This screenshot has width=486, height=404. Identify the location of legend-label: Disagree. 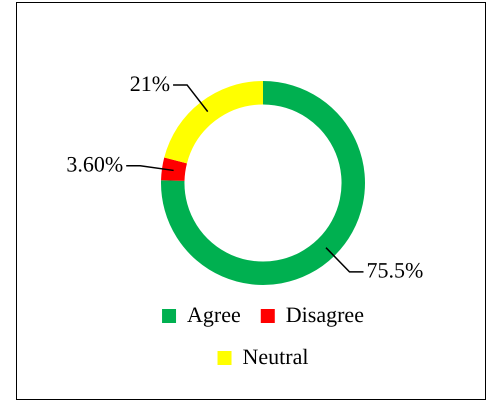
(325, 314).